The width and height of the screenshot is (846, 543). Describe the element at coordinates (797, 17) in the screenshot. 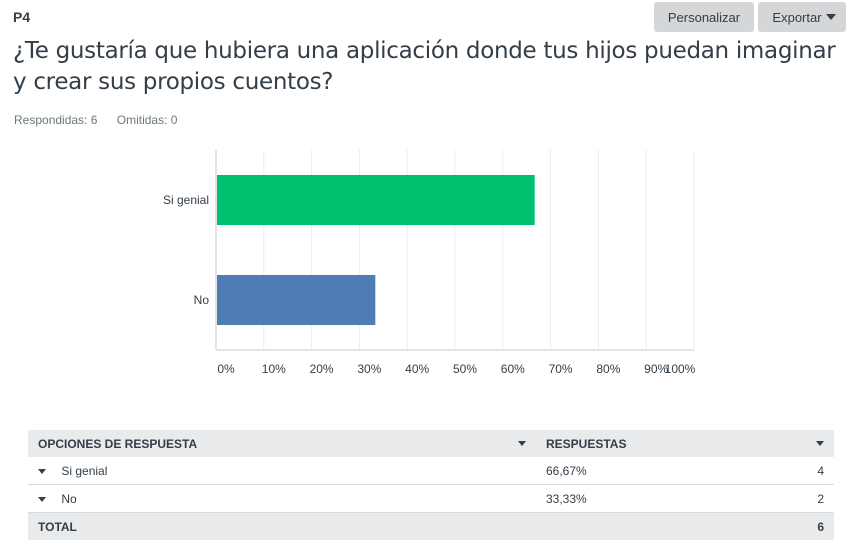

I see `export-button-label: Exportar` at that location.